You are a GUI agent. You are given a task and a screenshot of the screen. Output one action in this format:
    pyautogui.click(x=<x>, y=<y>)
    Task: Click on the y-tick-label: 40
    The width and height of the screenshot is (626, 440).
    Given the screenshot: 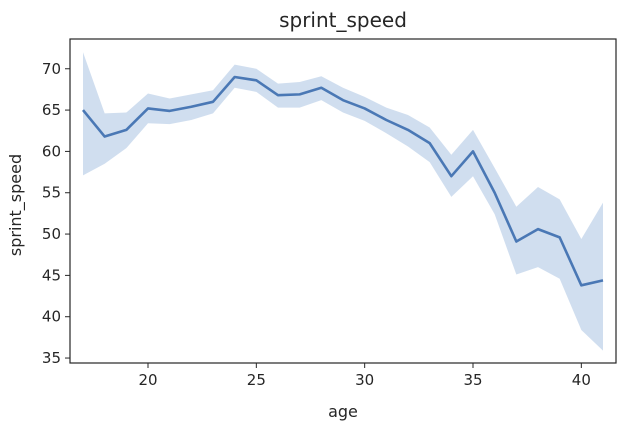 What is the action you would take?
    pyautogui.click(x=51, y=317)
    